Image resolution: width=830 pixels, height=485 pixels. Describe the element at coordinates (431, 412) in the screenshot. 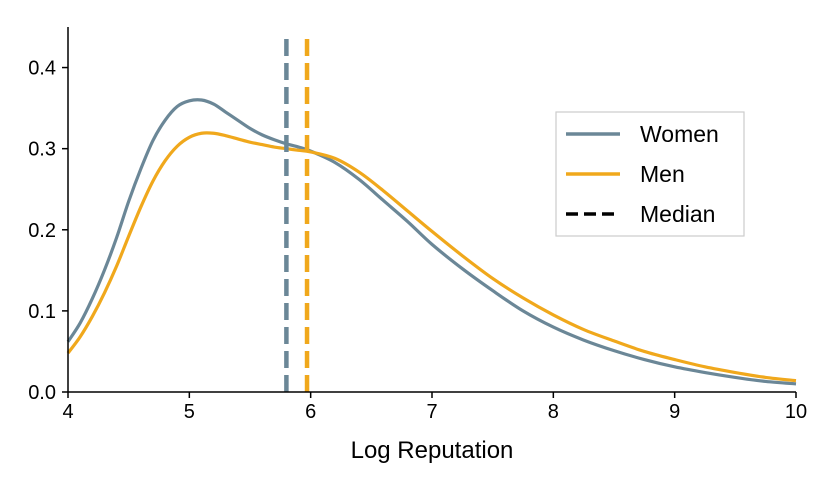

I see `x-tick-label: 7` at that location.